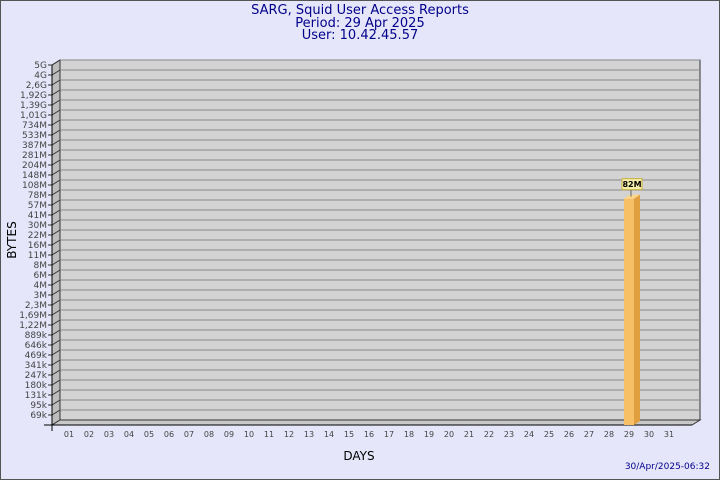 The height and width of the screenshot is (480, 720). What do you see at coordinates (349, 434) in the screenshot?
I see `x-tick-label: 15` at bounding box center [349, 434].